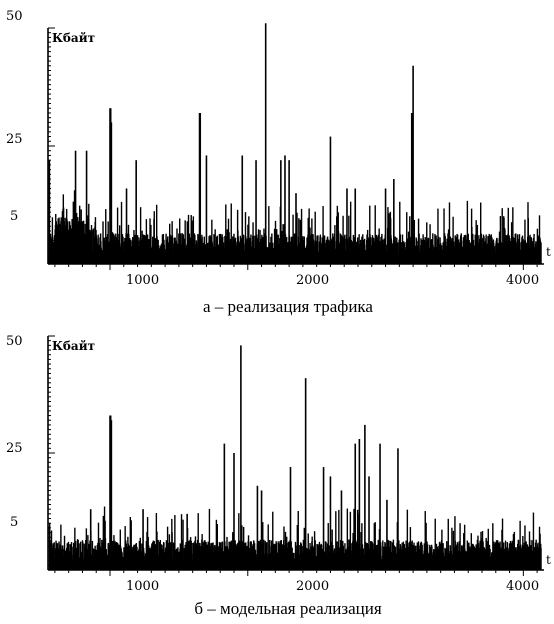  I want to click on caption-b: б – модельная реализация, so click(288, 608).